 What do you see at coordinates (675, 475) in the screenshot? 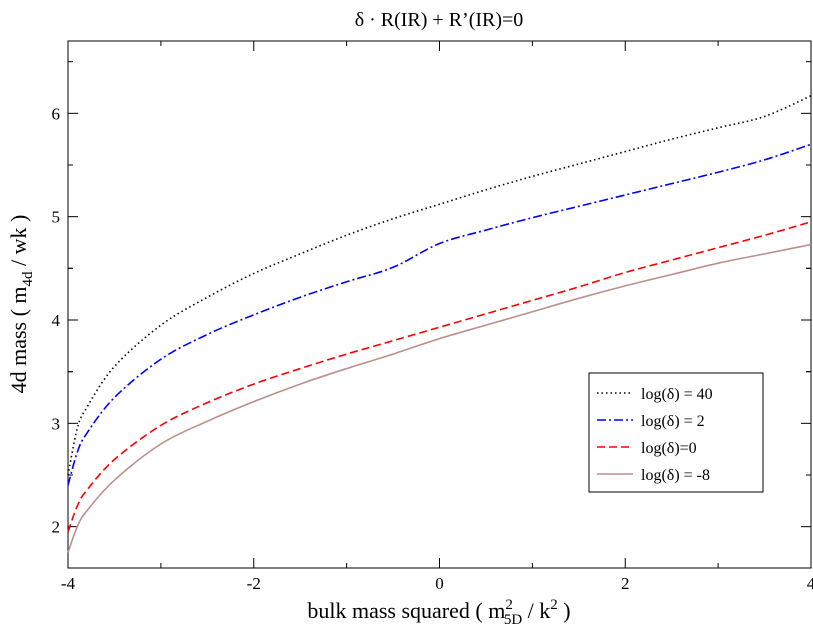
I see `legend-label-3: log(δ) = -8` at bounding box center [675, 475].